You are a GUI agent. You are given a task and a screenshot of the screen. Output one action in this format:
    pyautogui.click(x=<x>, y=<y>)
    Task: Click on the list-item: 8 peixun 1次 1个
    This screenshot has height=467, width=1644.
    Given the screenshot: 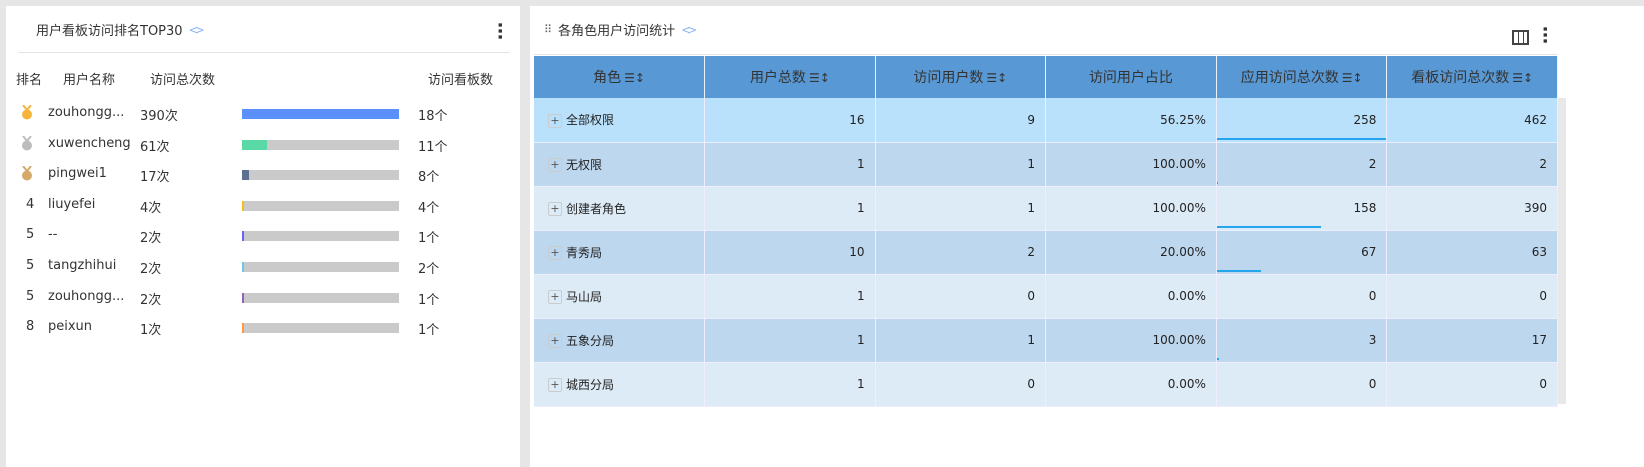 What is the action you would take?
    pyautogui.click(x=263, y=328)
    